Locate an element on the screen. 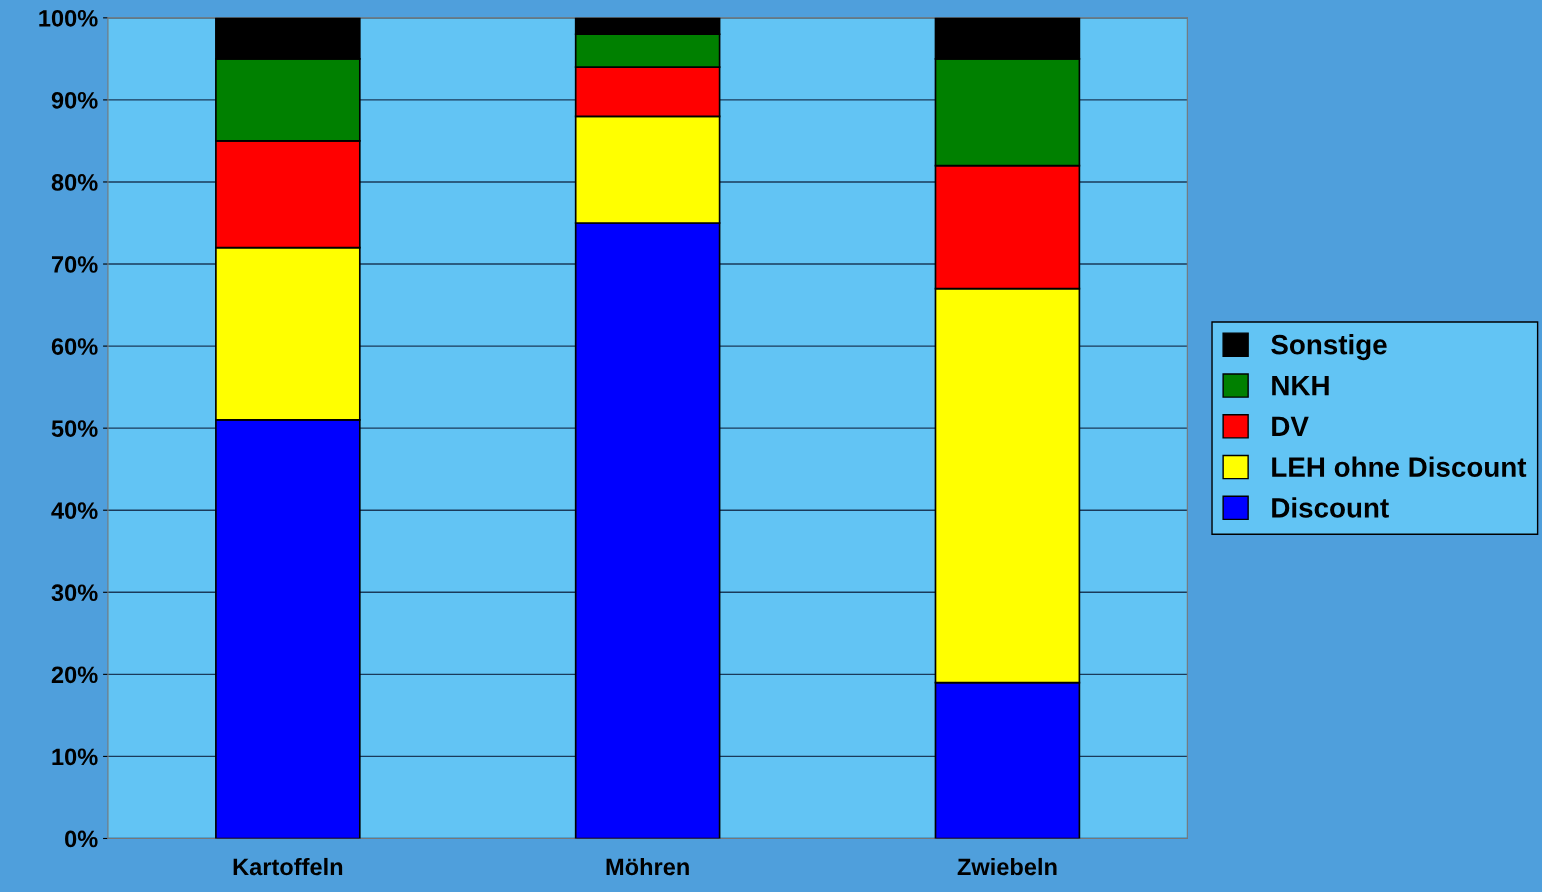 This screenshot has width=1542, height=892. legend-label: DV is located at coordinates (1290, 426).